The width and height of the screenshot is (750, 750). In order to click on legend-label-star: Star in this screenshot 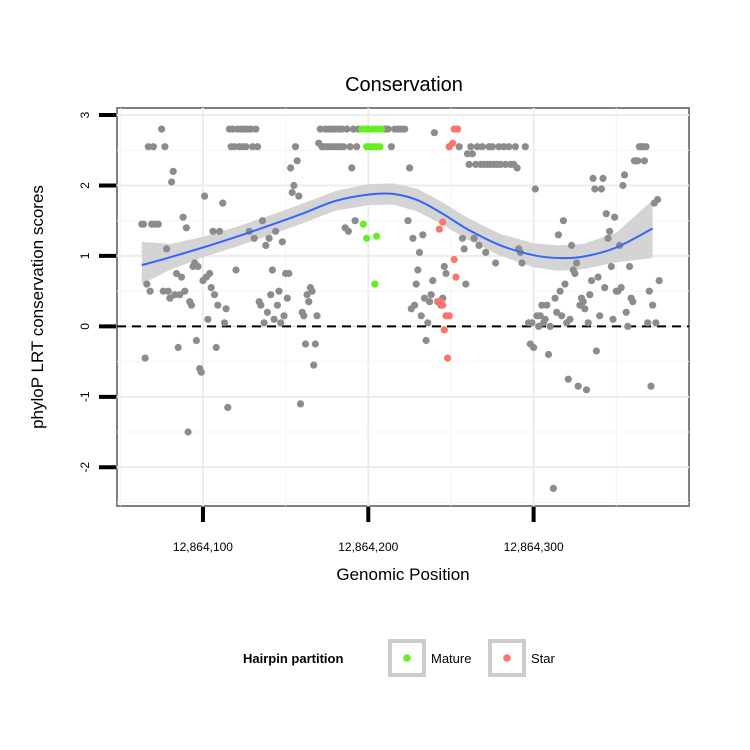, I will do `click(543, 658)`.